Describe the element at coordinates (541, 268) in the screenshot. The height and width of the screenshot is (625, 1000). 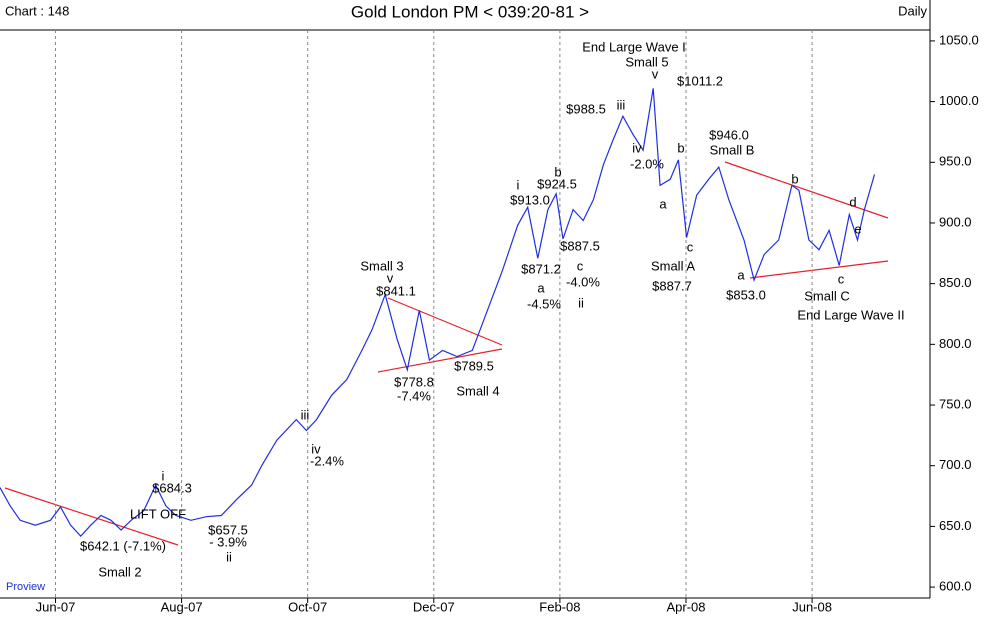
I see `annotation: $871.2` at that location.